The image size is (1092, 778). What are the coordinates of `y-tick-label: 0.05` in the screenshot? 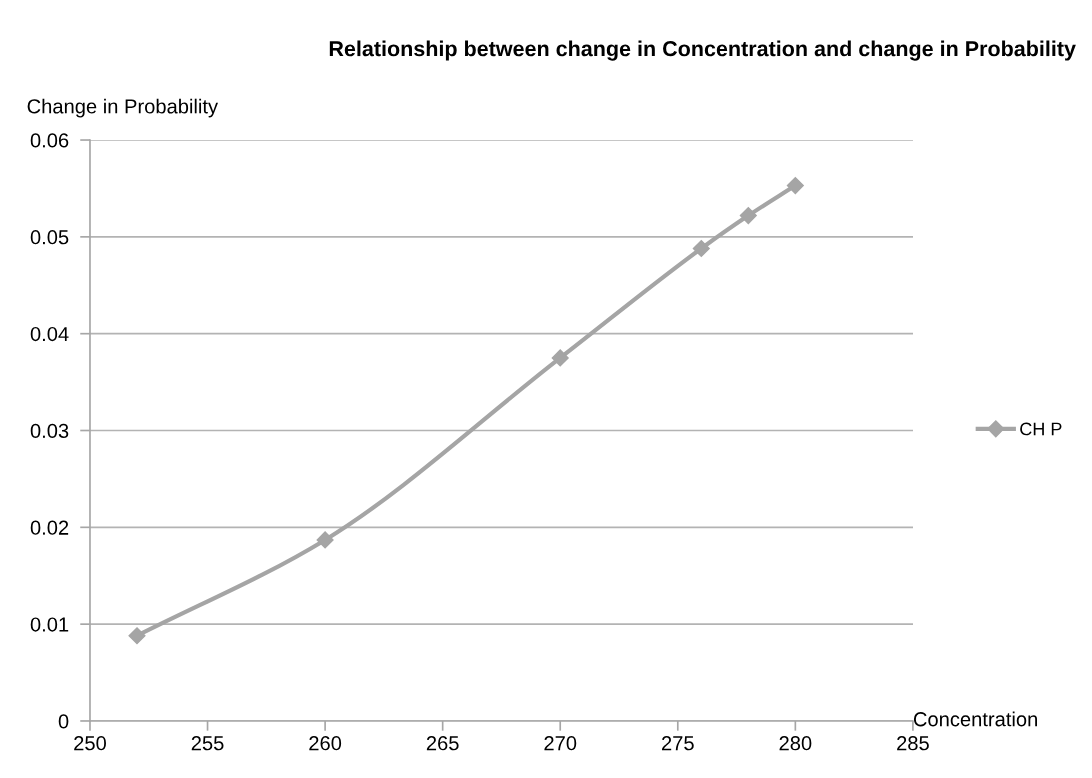 It's located at (49, 237).